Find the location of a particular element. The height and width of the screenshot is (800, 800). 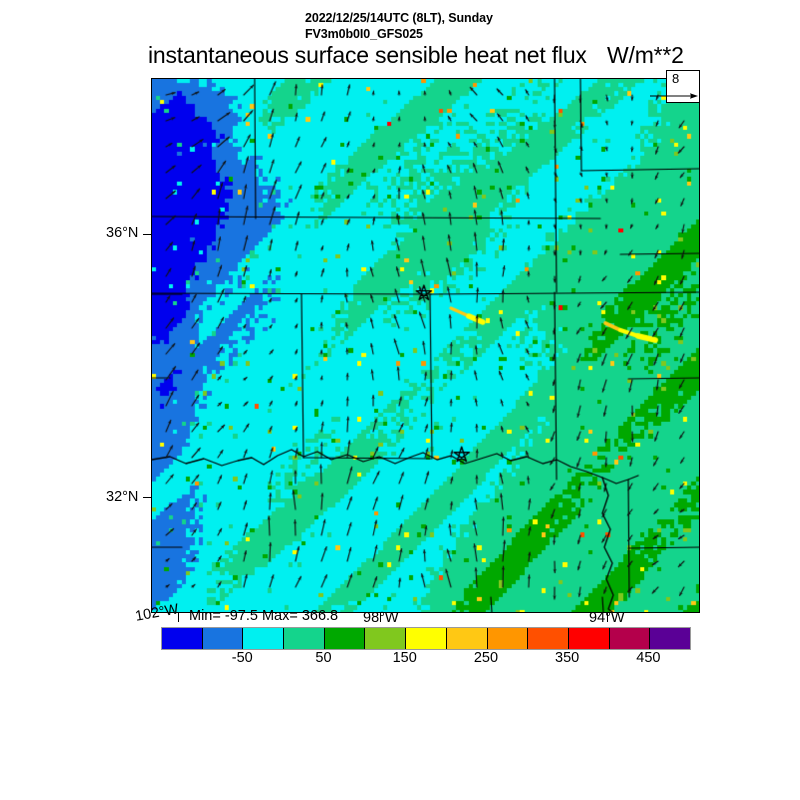

header-model-name: FV3m0b0I0_GFS025 is located at coordinates (364, 34).